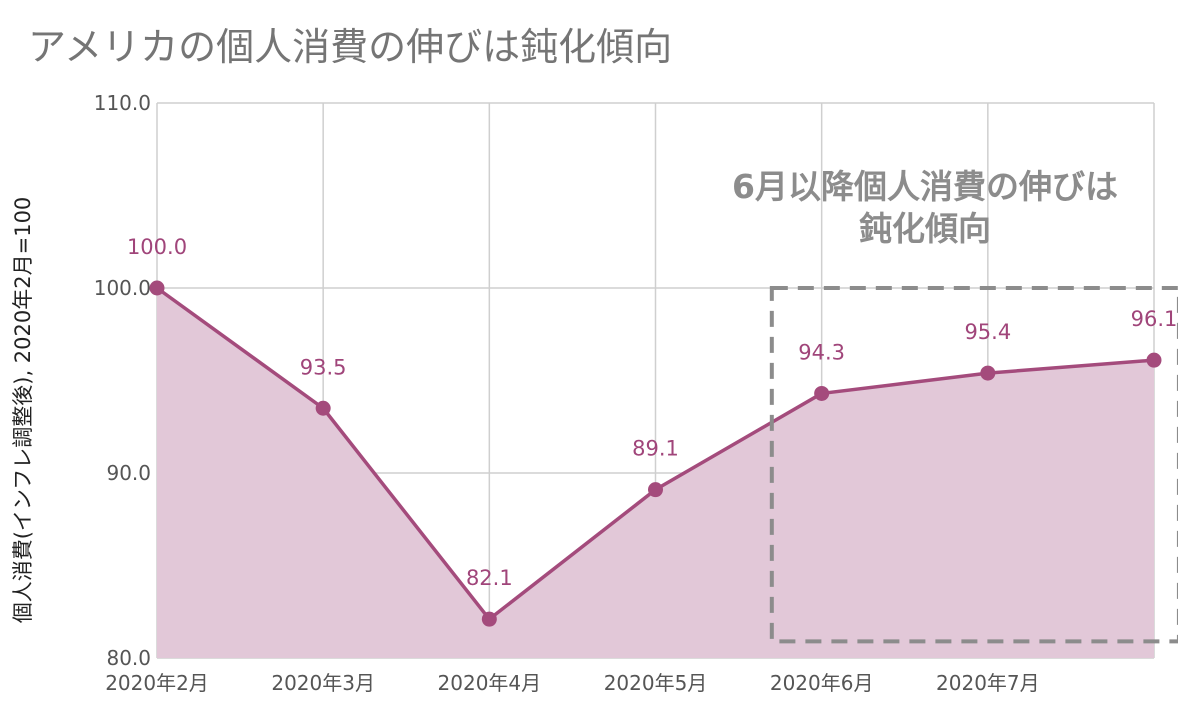 The width and height of the screenshot is (1178, 712). I want to click on x-tick-label: 2020年6月, so click(822, 683).